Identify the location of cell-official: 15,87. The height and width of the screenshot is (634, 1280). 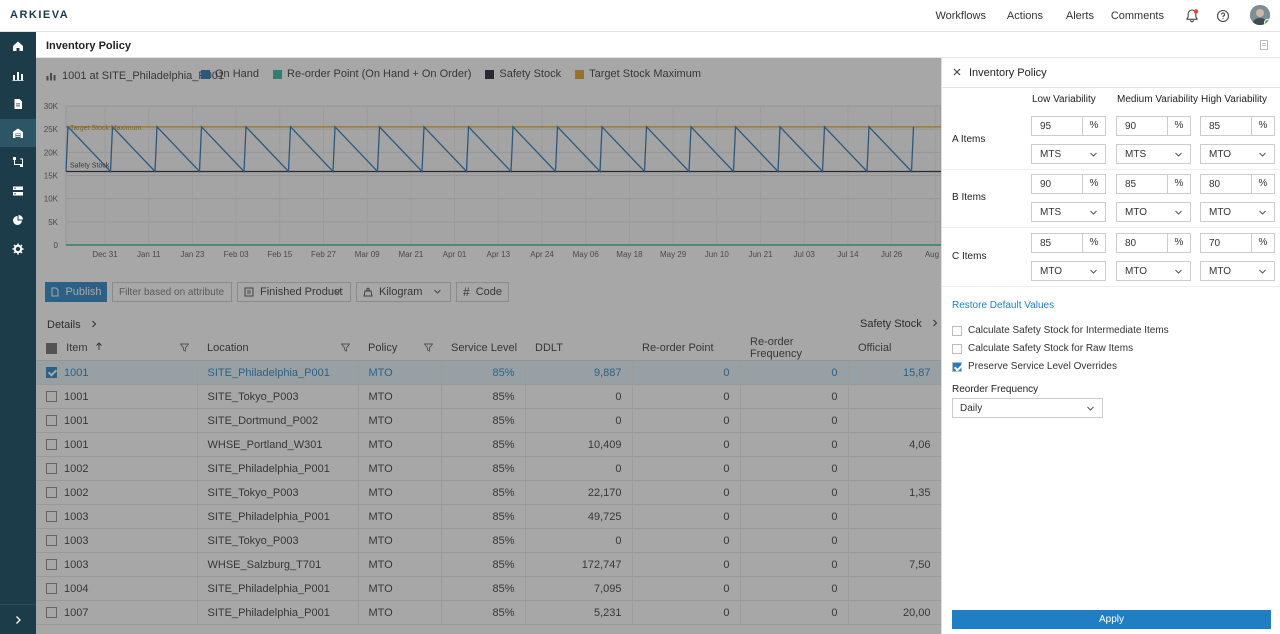
(894, 372).